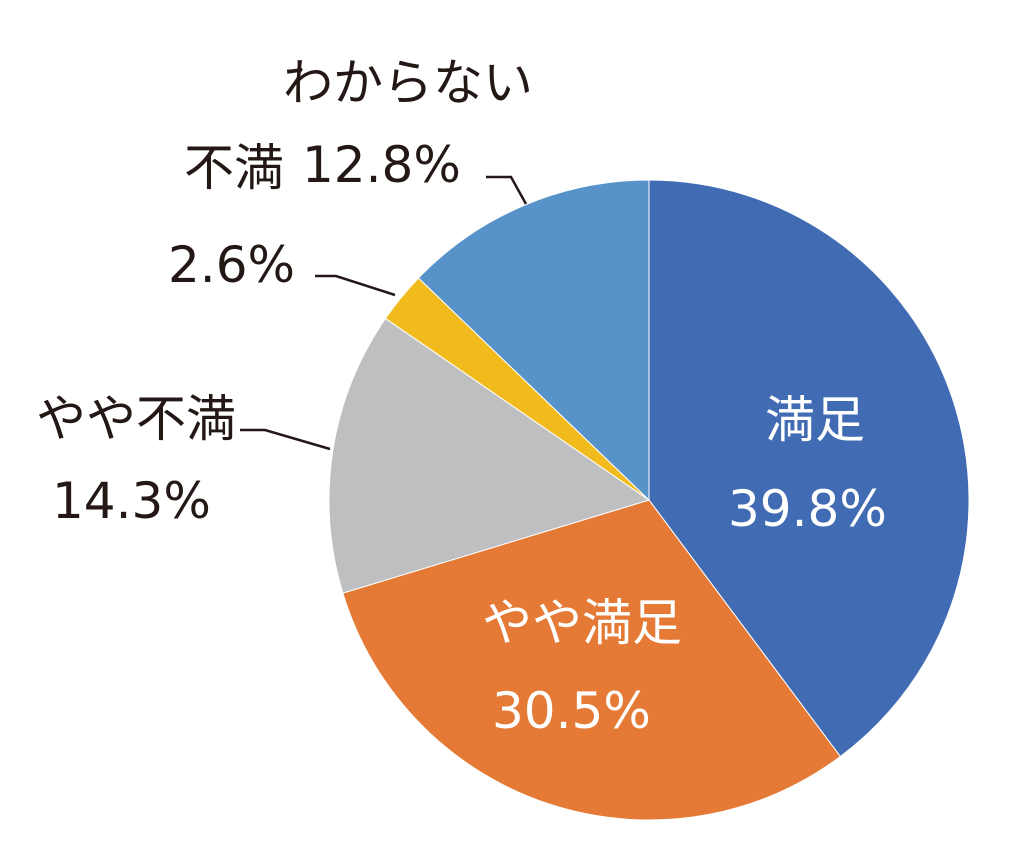 The height and width of the screenshot is (842, 1012). I want to click on label-wakaranai-value: 12.8%, so click(381, 165).